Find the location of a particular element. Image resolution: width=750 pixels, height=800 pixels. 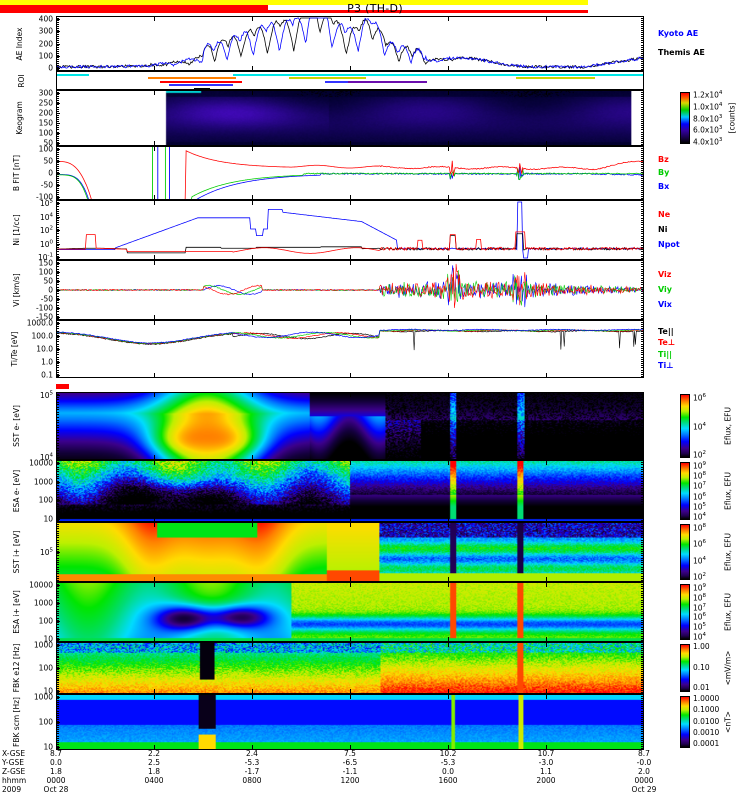

ylabel-ae-index: AE Index is located at coordinates (19, 43).